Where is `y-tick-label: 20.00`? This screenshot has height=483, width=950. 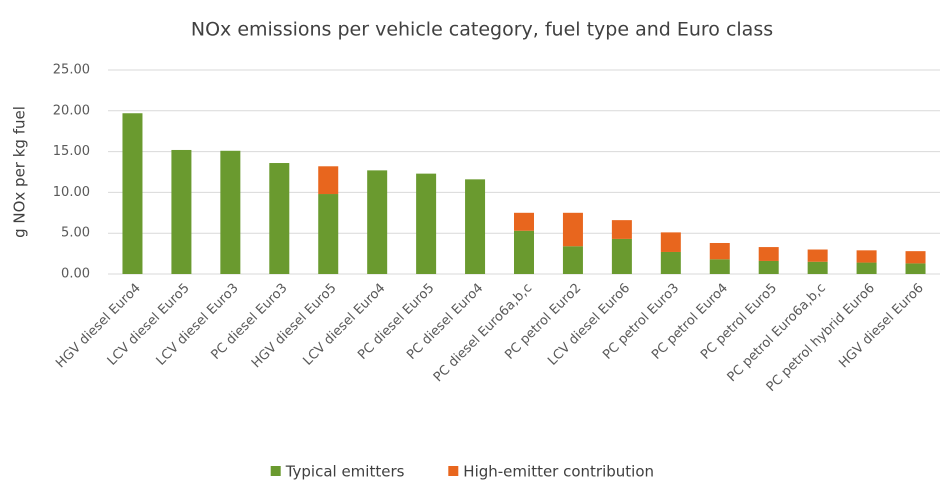
y-tick-label: 20.00 is located at coordinates (71, 110).